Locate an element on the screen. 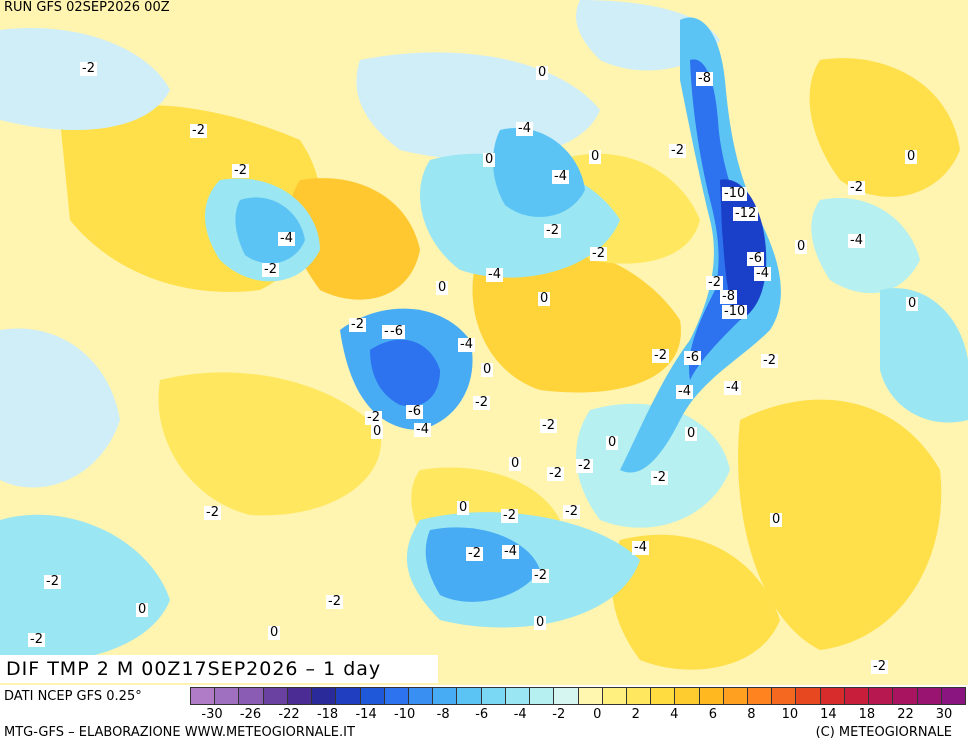 This screenshot has height=745, width=968. scale-tick-label: -30 is located at coordinates (212, 714).